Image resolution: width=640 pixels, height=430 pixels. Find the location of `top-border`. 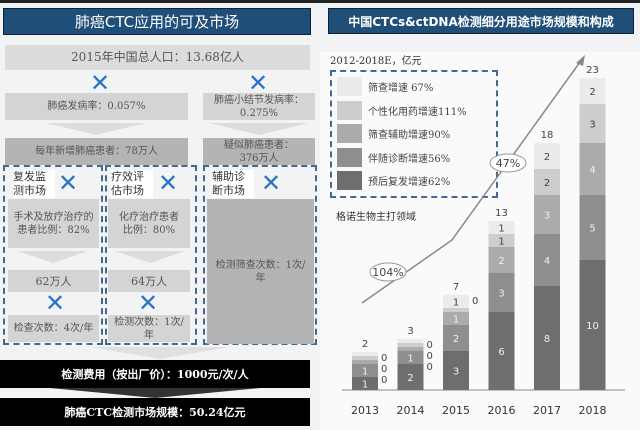

top-border is located at coordinates (320, 1).